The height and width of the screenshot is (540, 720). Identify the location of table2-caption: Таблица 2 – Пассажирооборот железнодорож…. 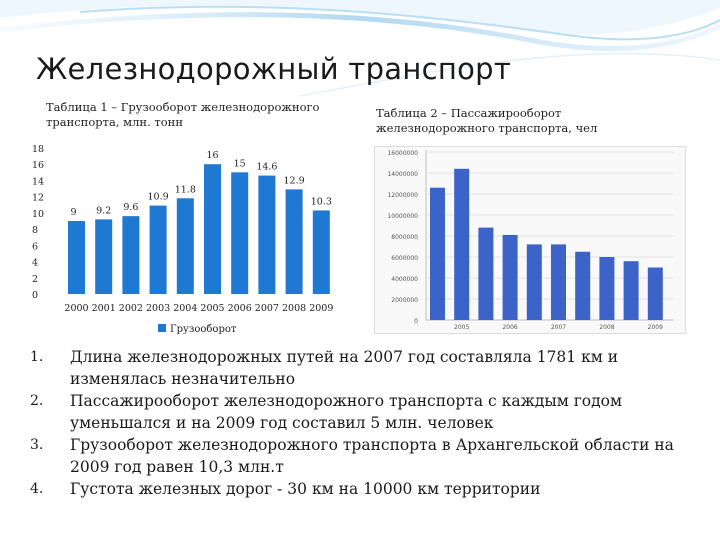
(487, 120).